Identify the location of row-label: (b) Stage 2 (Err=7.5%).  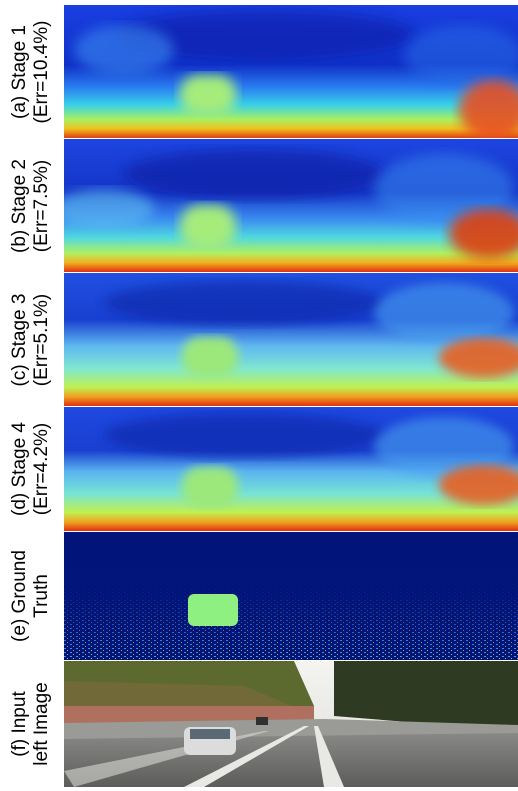
(31, 205).